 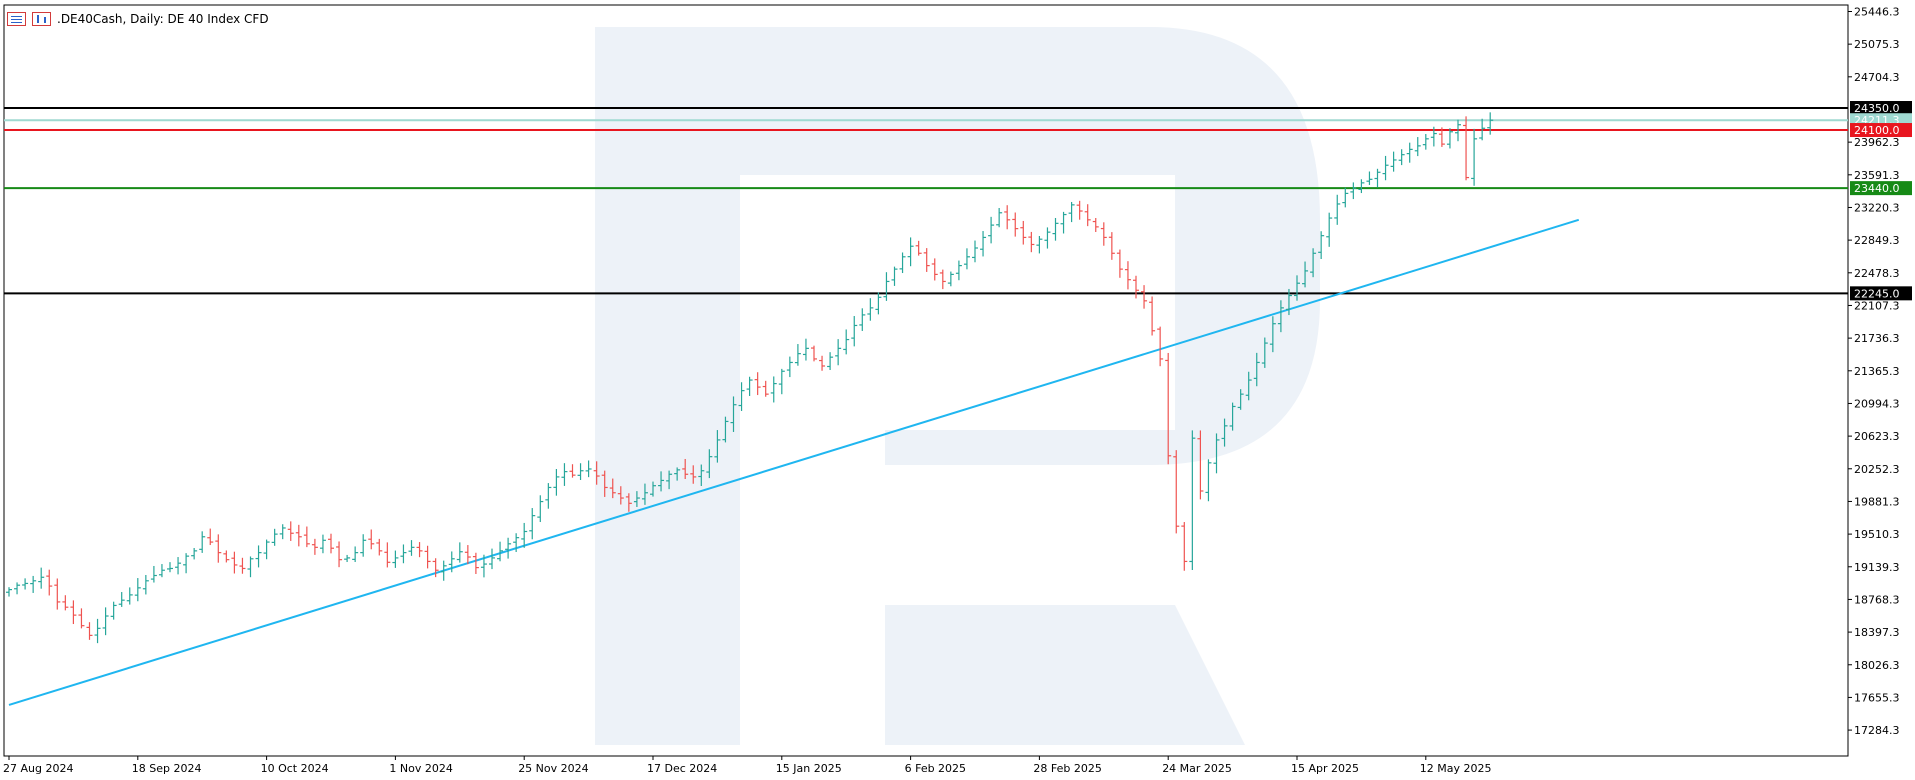 I want to click on y-axis-label: 17284.3, so click(x=1877, y=730).